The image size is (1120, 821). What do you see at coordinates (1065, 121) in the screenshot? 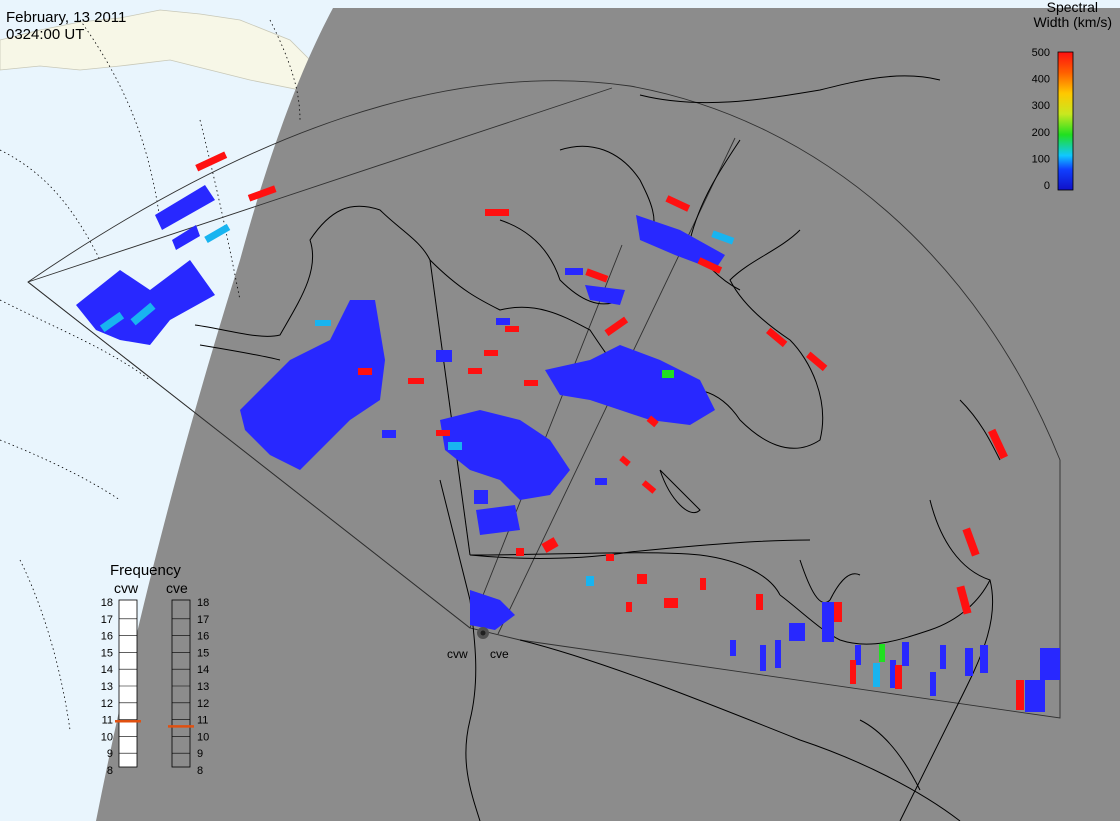
I see `colorbar-gradient` at bounding box center [1065, 121].